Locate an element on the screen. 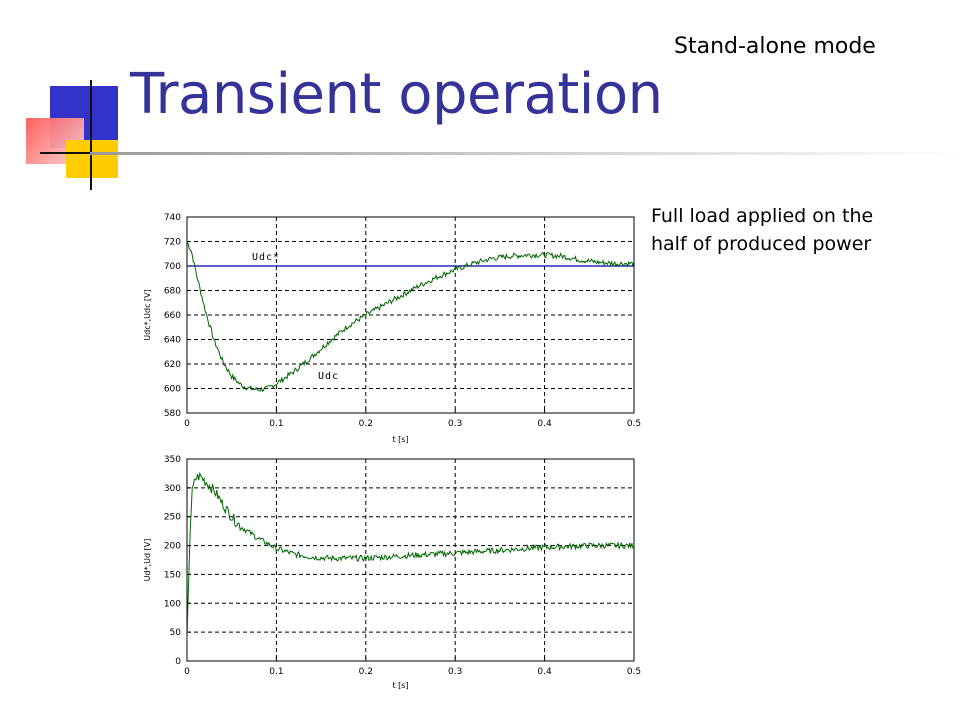 Image resolution: width=960 pixels, height=720 pixels. y-tick-label: 150 is located at coordinates (172, 575).